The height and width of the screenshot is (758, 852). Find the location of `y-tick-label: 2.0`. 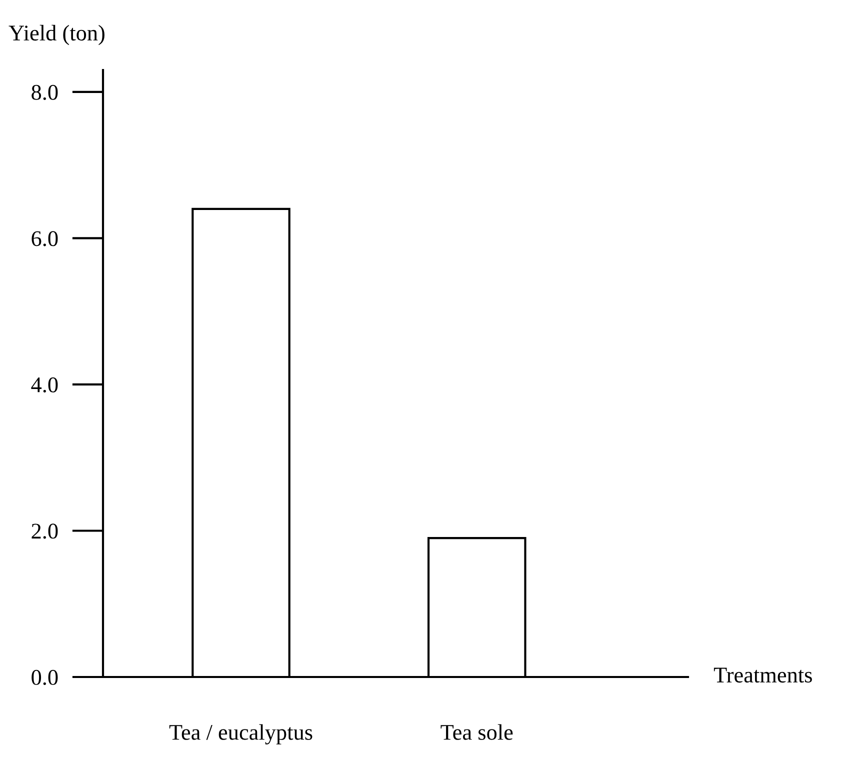

y-tick-label: 2.0 is located at coordinates (45, 531).